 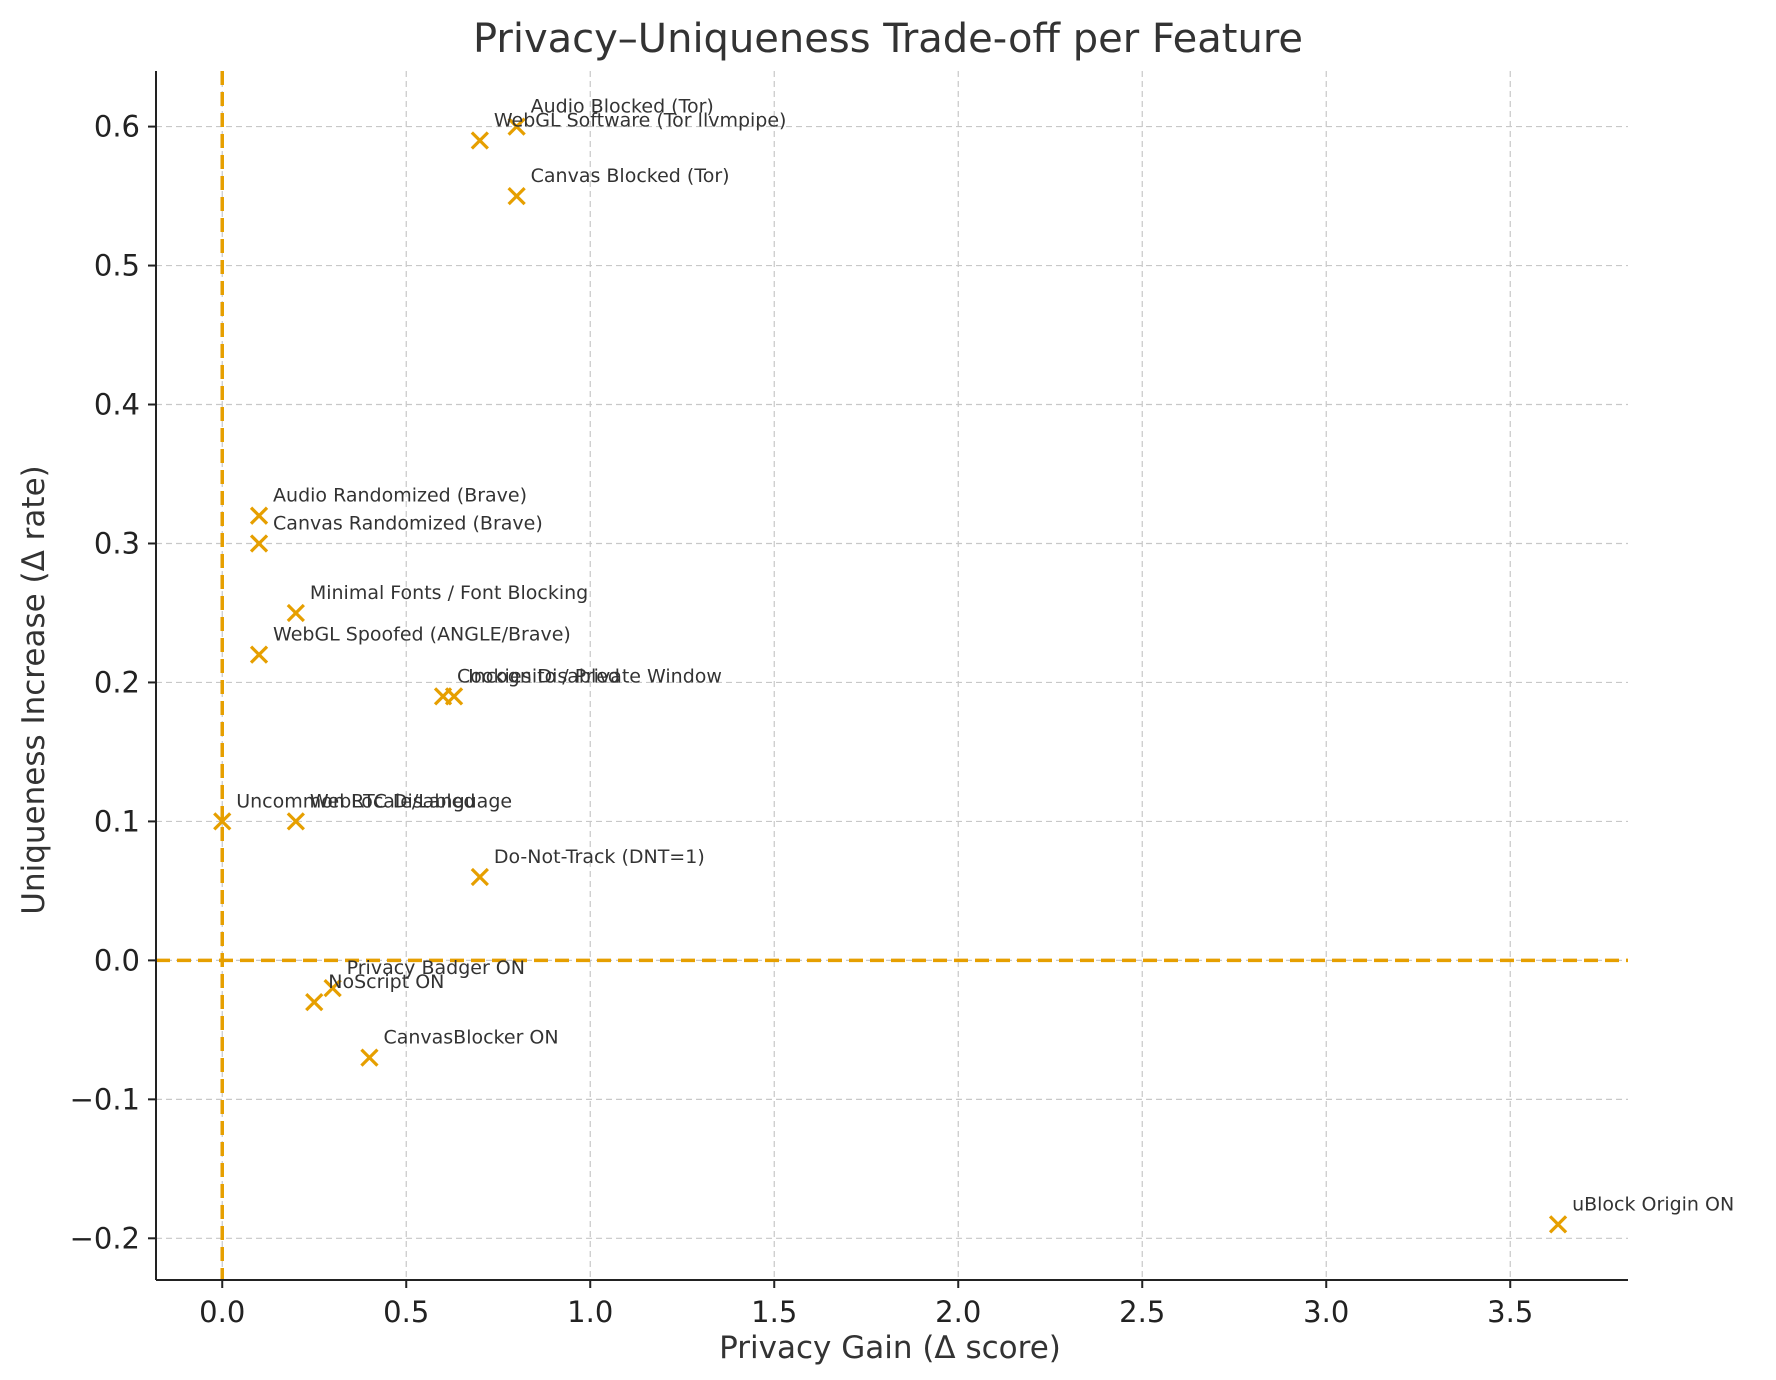 I want to click on data-point-label: Incognito / Private Window, so click(x=595, y=676).